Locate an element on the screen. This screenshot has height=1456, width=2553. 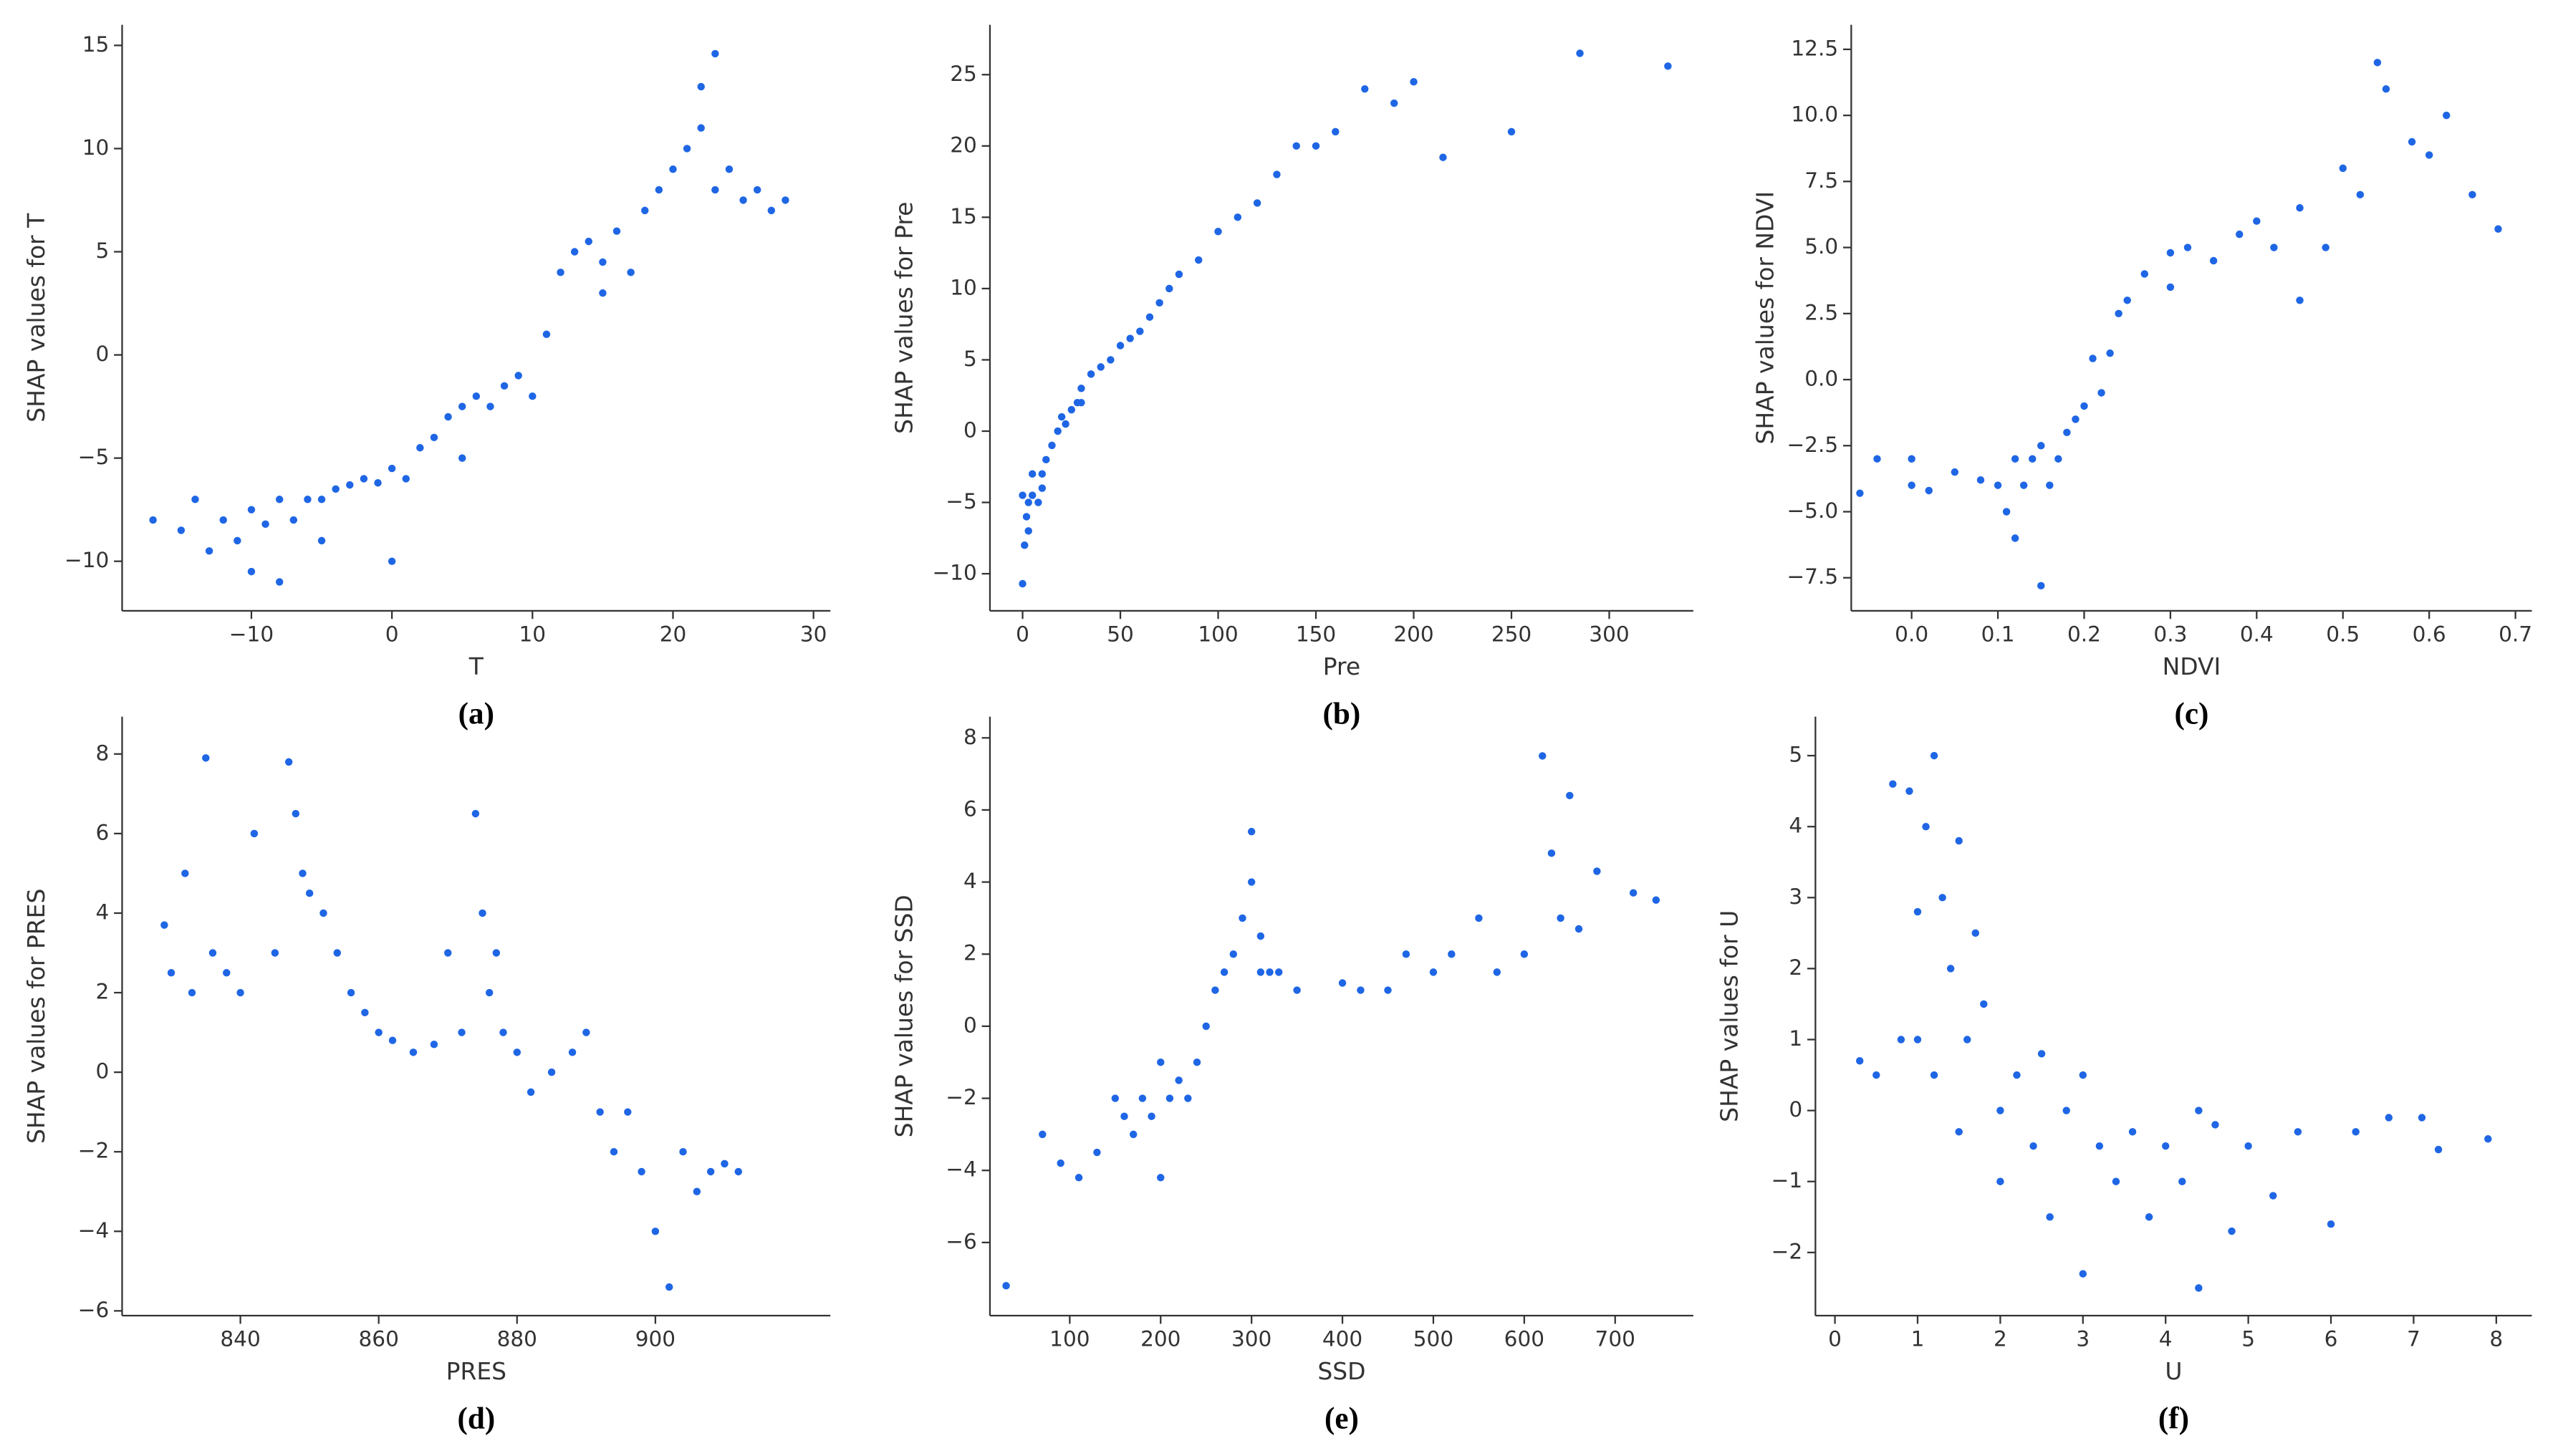
y-tick-label: 0.0 is located at coordinates (1821, 379).